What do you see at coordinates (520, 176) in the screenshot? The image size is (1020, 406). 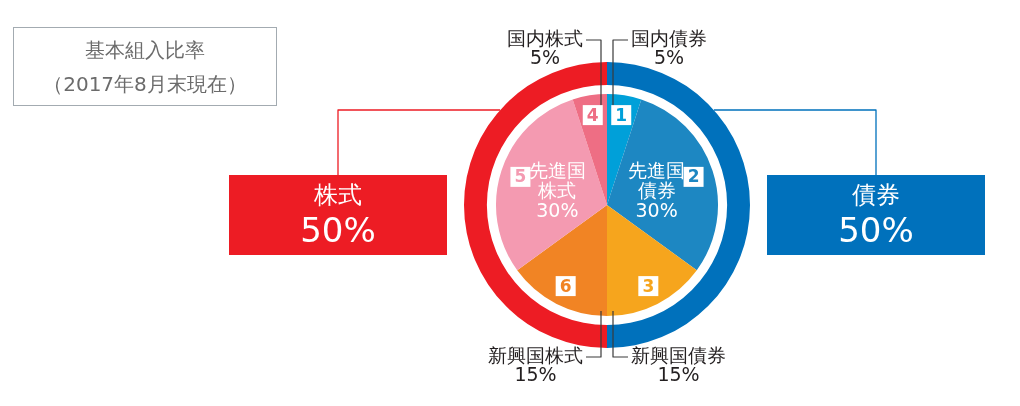 I see `text: 5` at bounding box center [520, 176].